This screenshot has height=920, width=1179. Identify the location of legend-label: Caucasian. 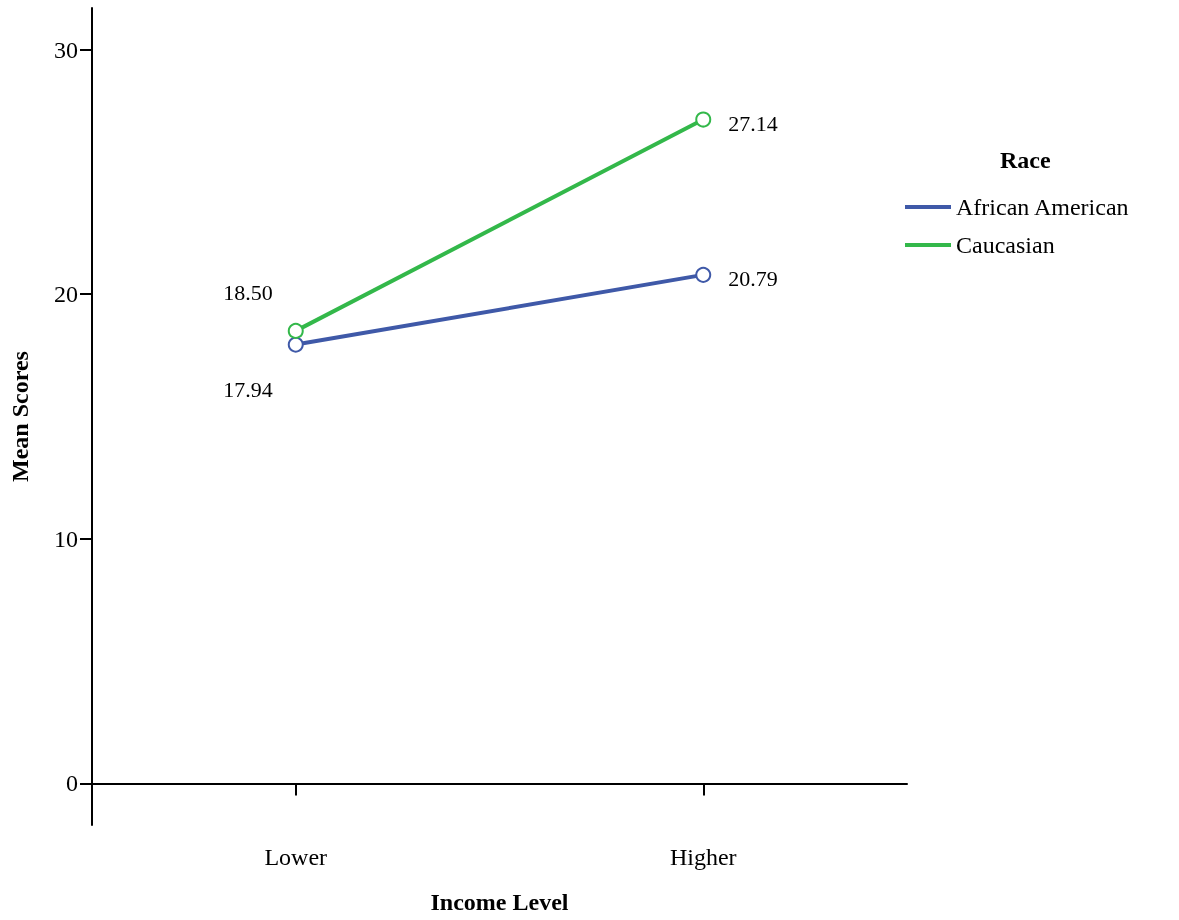
(1005, 245).